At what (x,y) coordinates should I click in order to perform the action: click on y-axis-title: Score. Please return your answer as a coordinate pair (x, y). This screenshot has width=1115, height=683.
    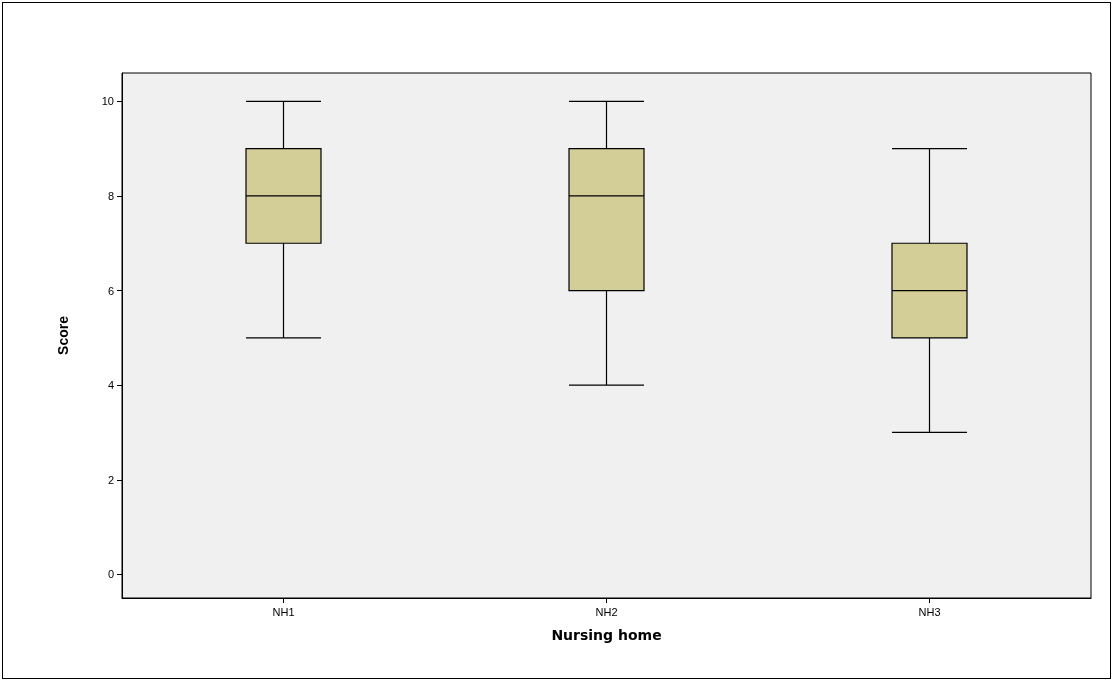
    Looking at the image, I should click on (63, 335).